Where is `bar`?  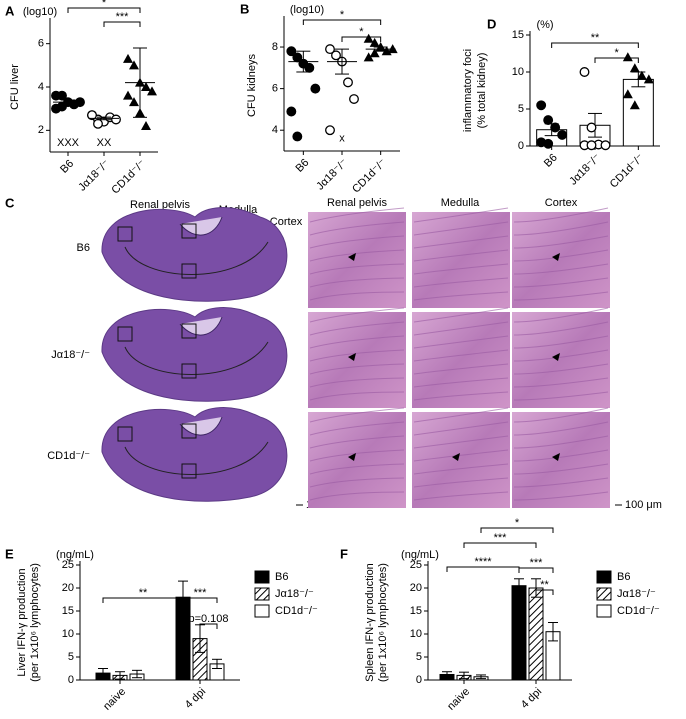
bar is located at coordinates (536, 634).